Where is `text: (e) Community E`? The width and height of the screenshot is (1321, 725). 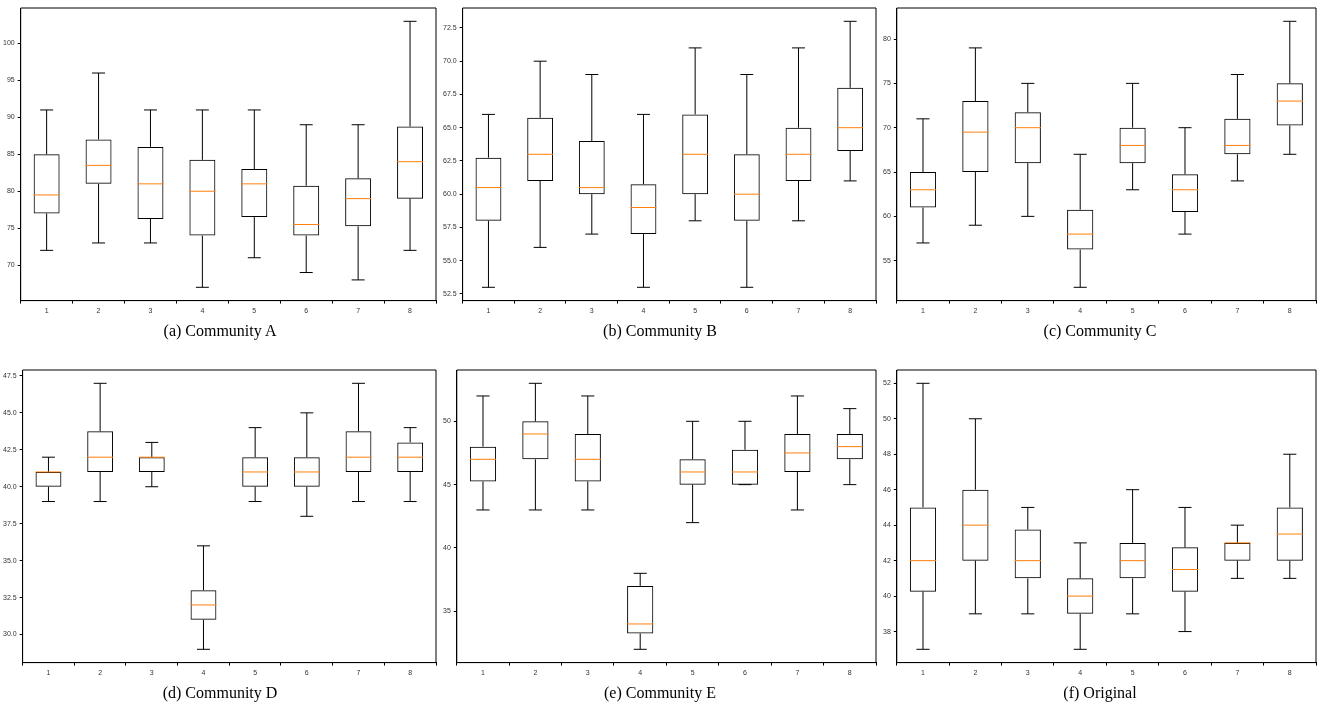 text: (e) Community E is located at coordinates (660, 693).